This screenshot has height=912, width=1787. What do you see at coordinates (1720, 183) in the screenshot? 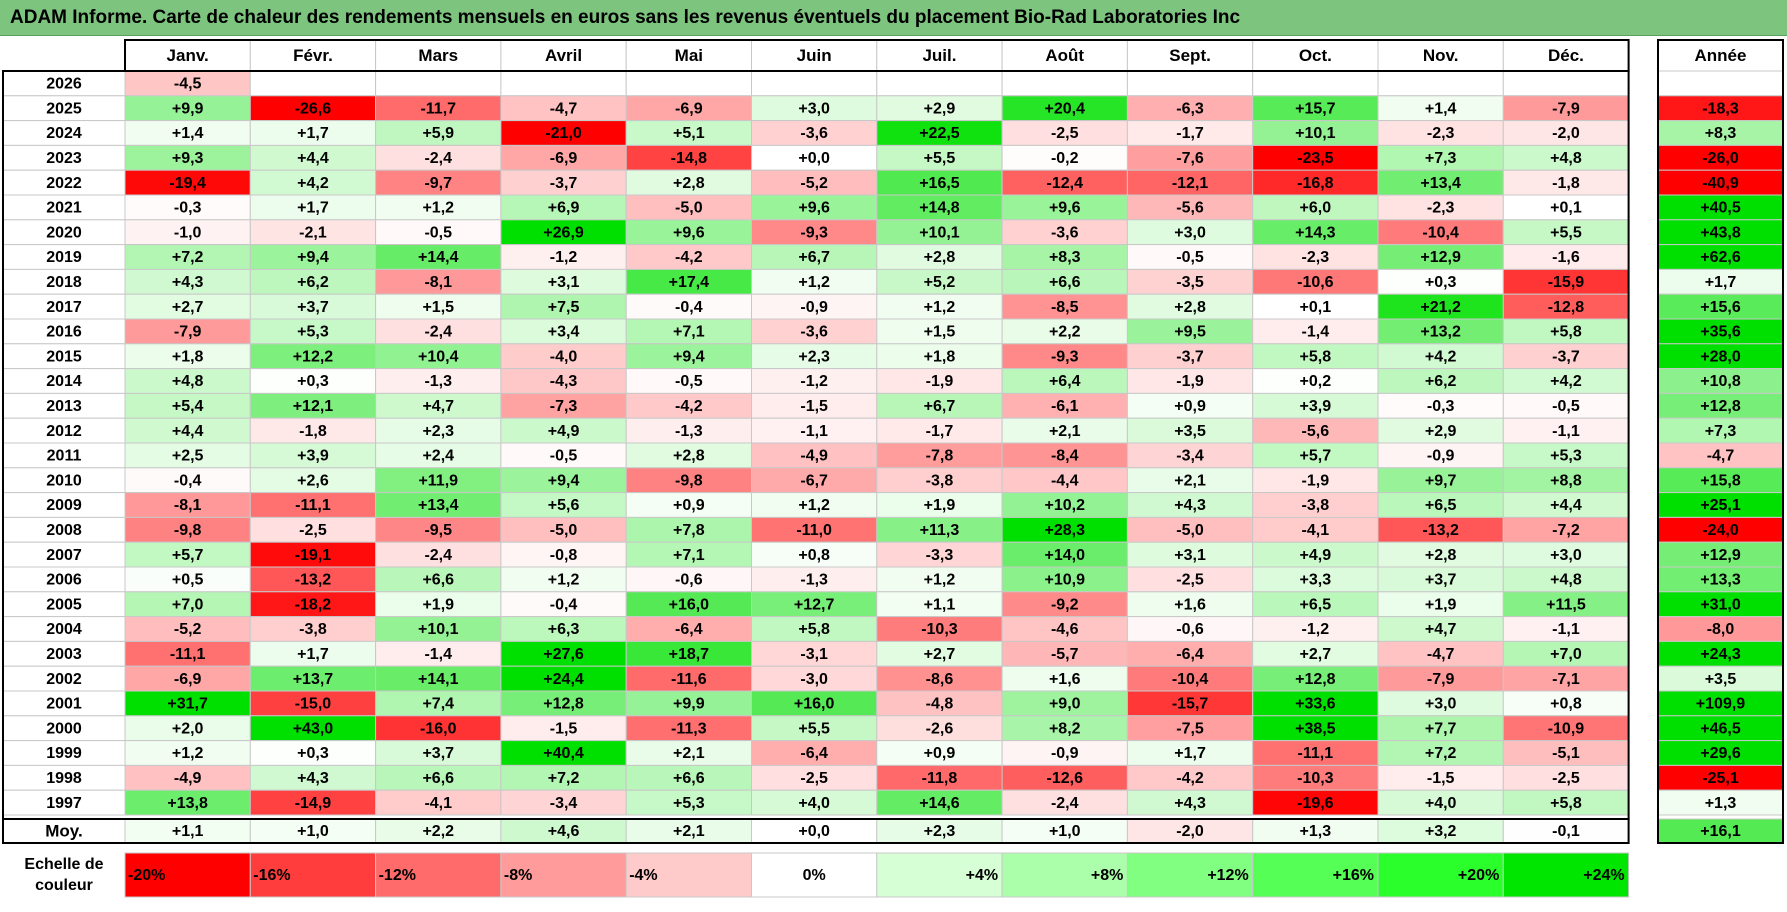
I see `annual-value: -40,9` at bounding box center [1720, 183].